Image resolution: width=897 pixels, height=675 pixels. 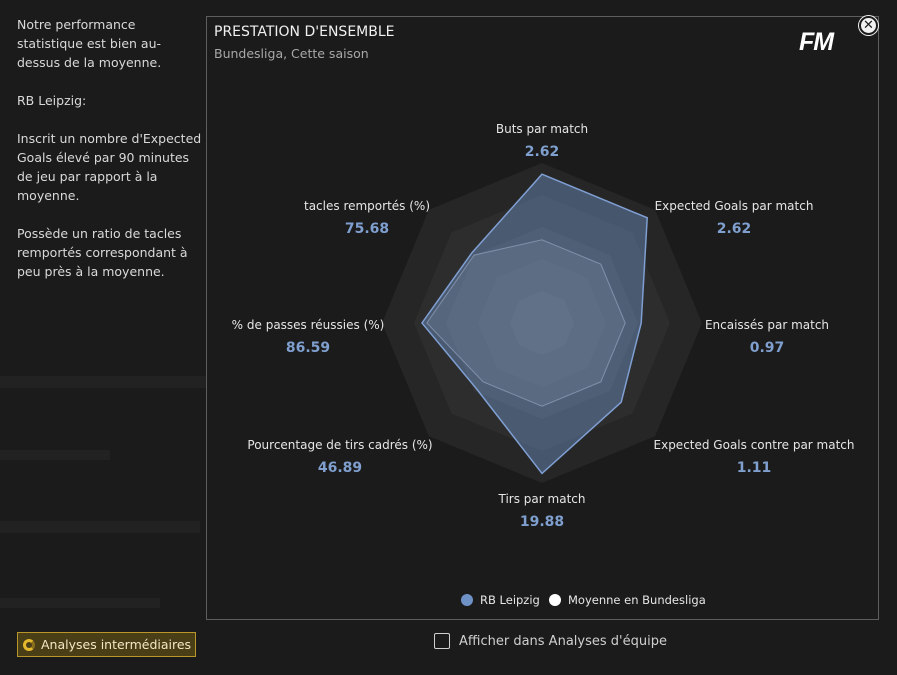 I want to click on legend-average: Moyenne en Bundesliga, so click(x=627, y=600).